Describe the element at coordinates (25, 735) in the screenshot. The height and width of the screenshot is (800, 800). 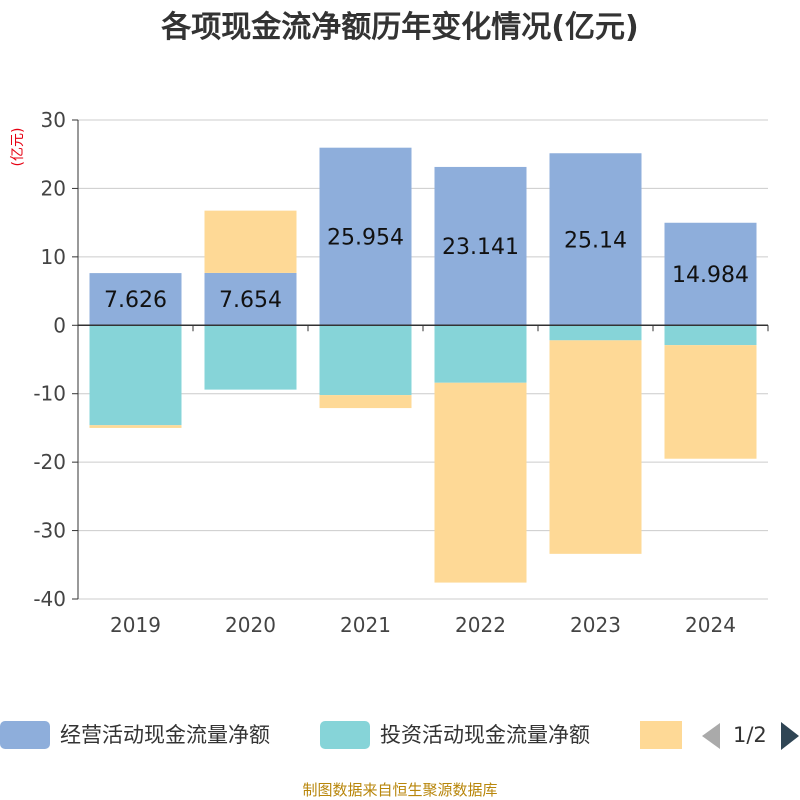
I see `legend-swatch-operating` at that location.